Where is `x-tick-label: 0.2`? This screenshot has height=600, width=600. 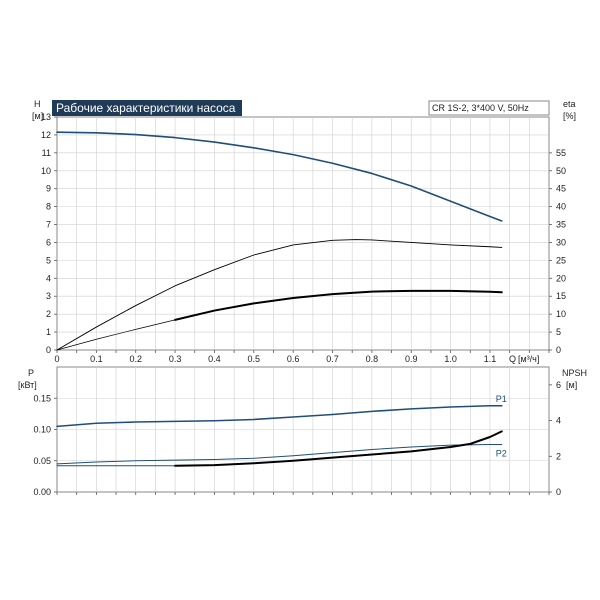 x-tick-label: 0.2 is located at coordinates (135, 359).